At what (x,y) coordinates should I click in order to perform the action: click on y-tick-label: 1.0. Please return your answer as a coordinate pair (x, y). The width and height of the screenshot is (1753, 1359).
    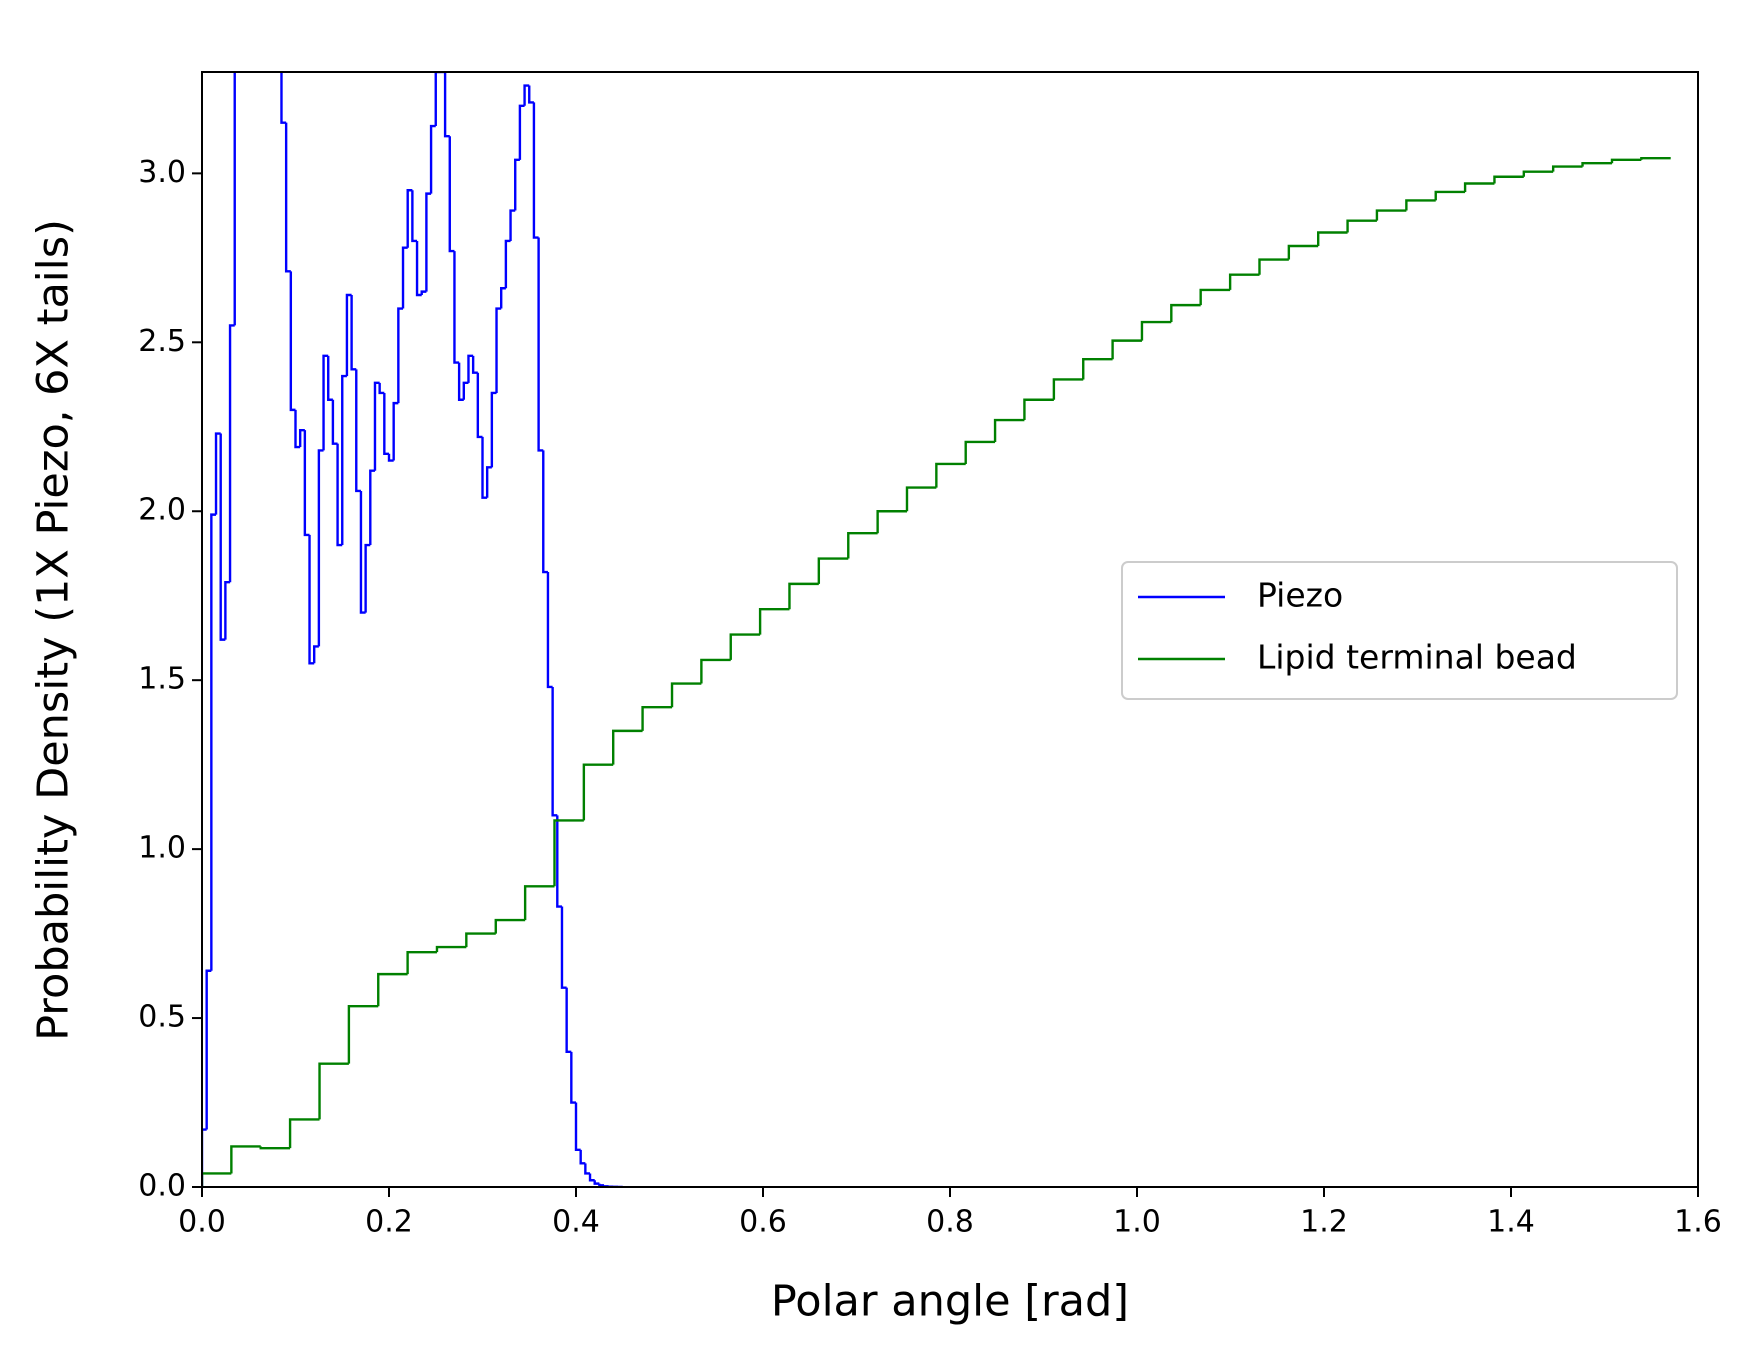
    Looking at the image, I should click on (162, 848).